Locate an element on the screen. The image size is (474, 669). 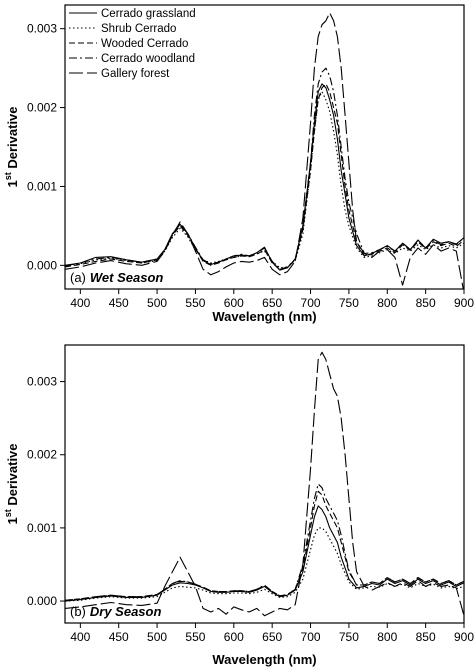
legend-label: Shrub Cerrado is located at coordinates (138, 29).